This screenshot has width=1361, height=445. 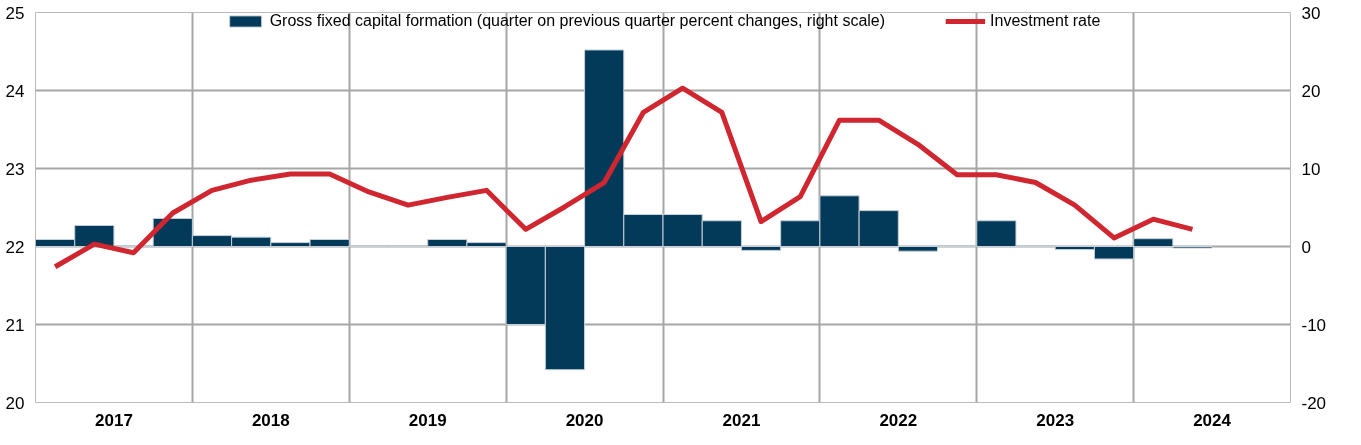 I want to click on legend-label: Gross fixed capital formation (quarter on previous quarter percent changes, right scale), so click(x=577, y=21).